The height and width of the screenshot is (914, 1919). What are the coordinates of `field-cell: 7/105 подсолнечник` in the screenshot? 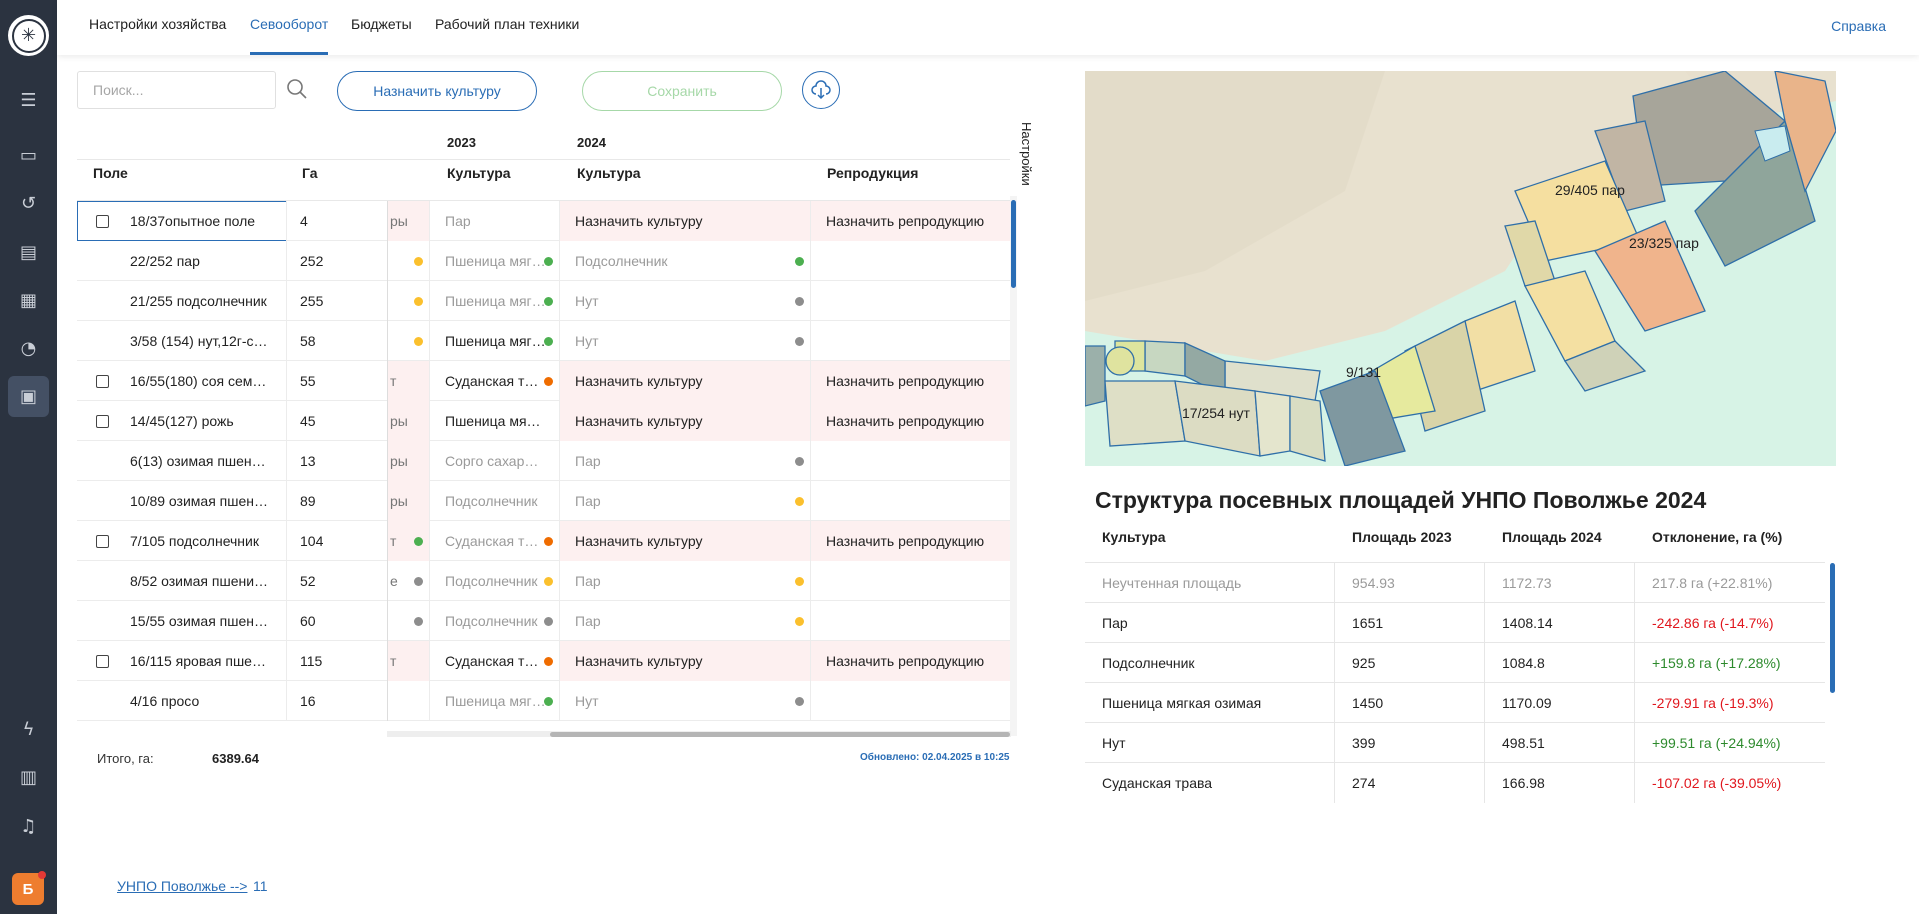 It's located at (182, 541).